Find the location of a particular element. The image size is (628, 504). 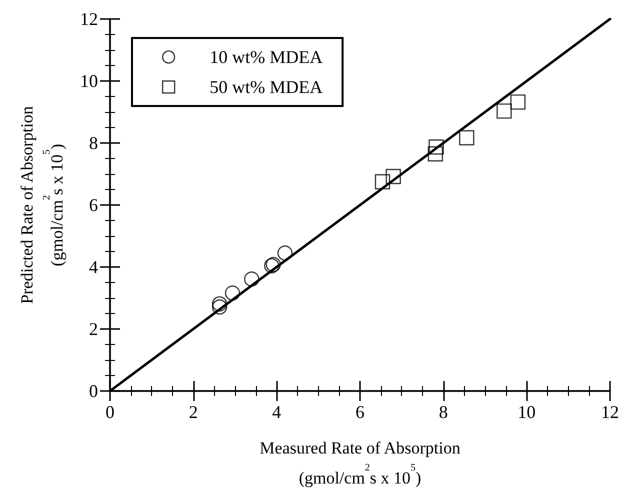

legend-label: 10 wt% MDEA is located at coordinates (266, 57).